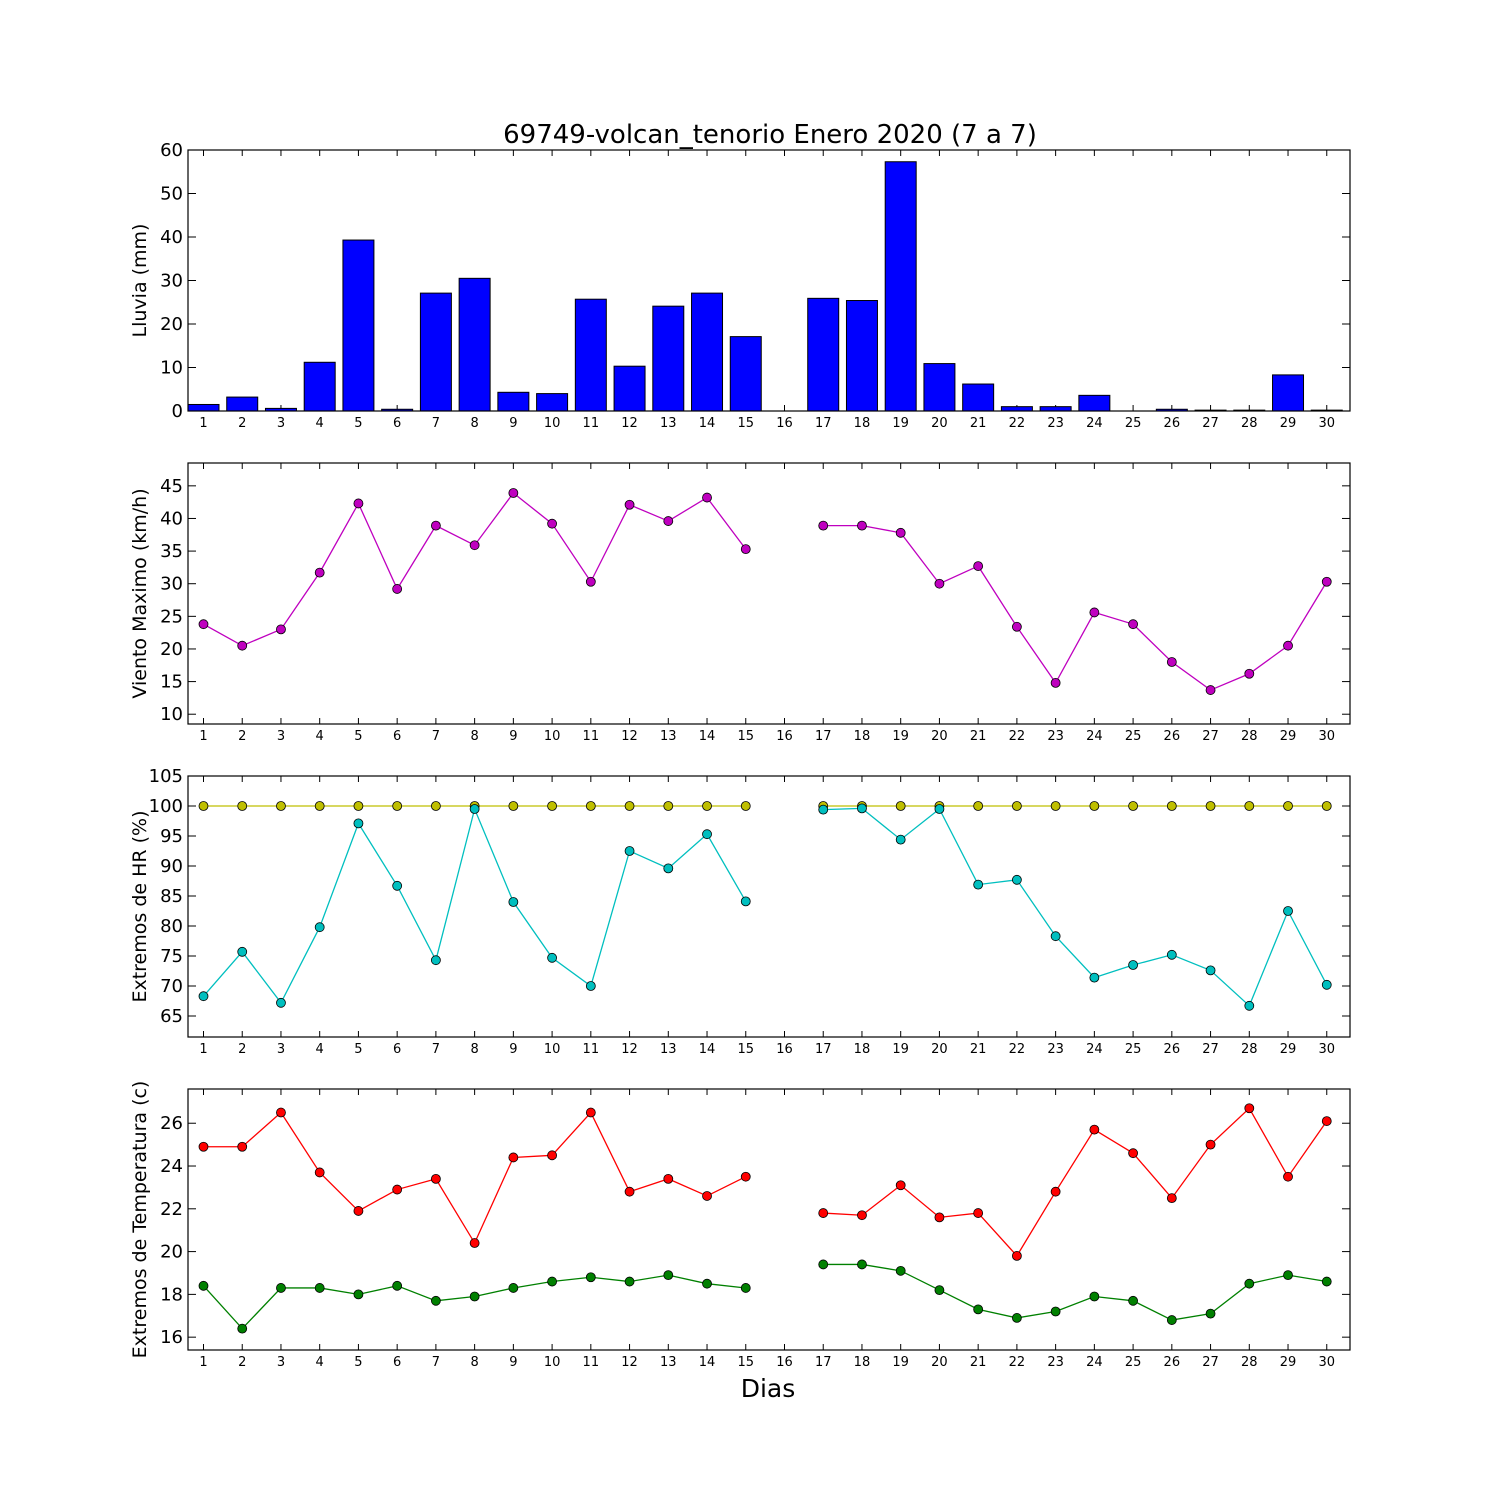  Describe the element at coordinates (475, 905) in the screenshot. I see `hr-min-line` at that location.